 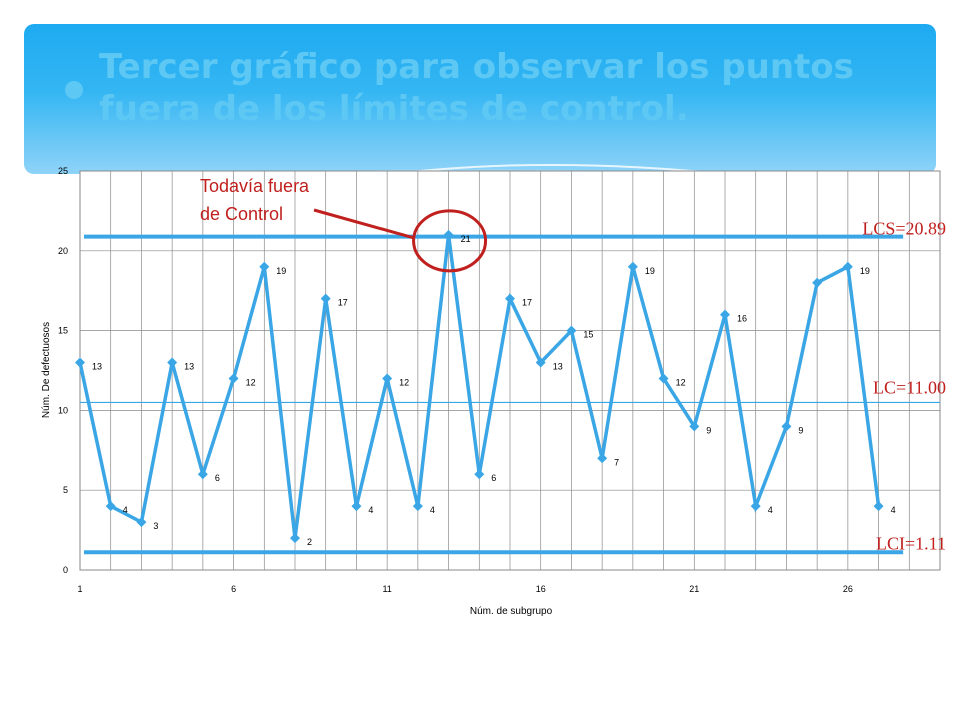 I want to click on x-tick-label: 16, so click(x=541, y=589).